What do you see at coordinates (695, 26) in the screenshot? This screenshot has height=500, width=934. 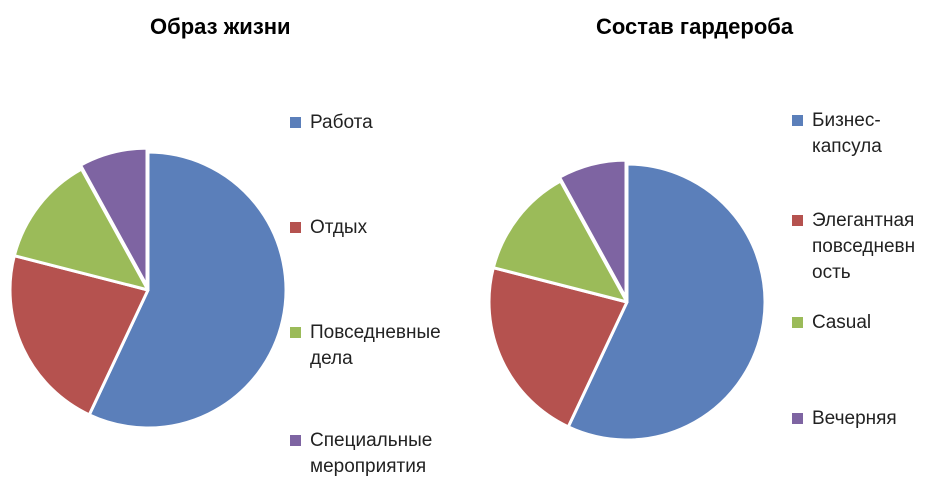 I see `chart-title: Состав гардероба` at bounding box center [695, 26].